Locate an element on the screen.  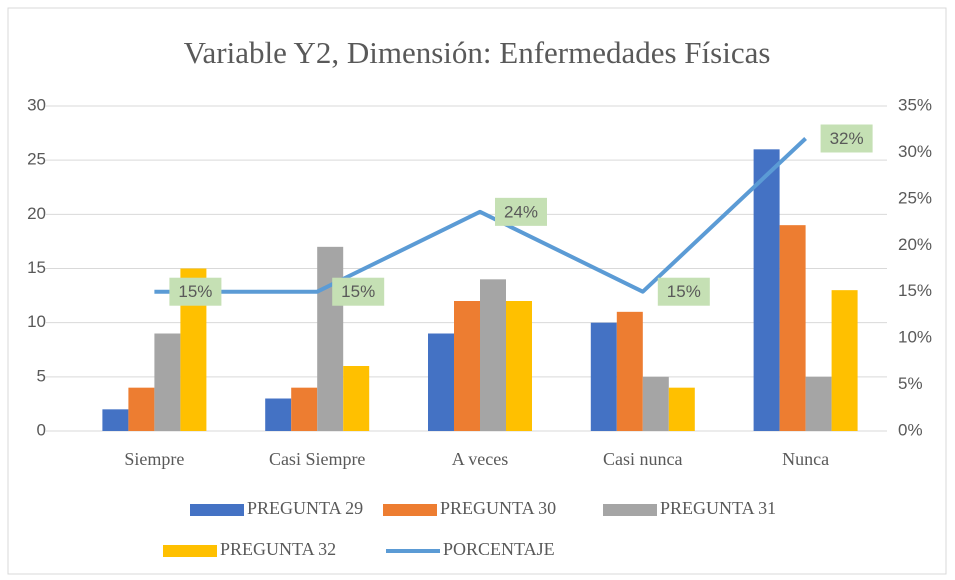
data-label: 32% is located at coordinates (847, 138).